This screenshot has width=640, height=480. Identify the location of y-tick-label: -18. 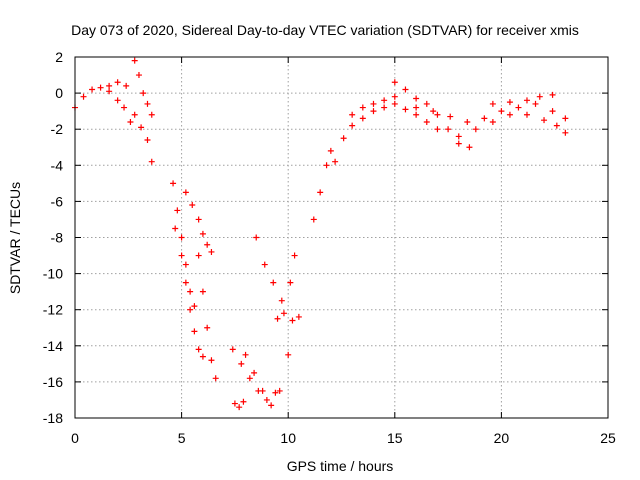
(53, 418).